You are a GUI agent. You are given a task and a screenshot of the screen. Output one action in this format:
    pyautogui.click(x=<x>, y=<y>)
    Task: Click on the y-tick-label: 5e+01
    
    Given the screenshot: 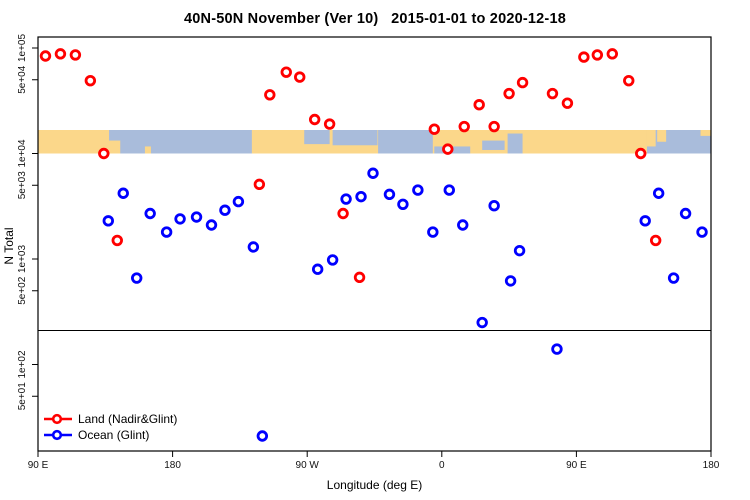 What is the action you would take?
    pyautogui.click(x=22, y=396)
    